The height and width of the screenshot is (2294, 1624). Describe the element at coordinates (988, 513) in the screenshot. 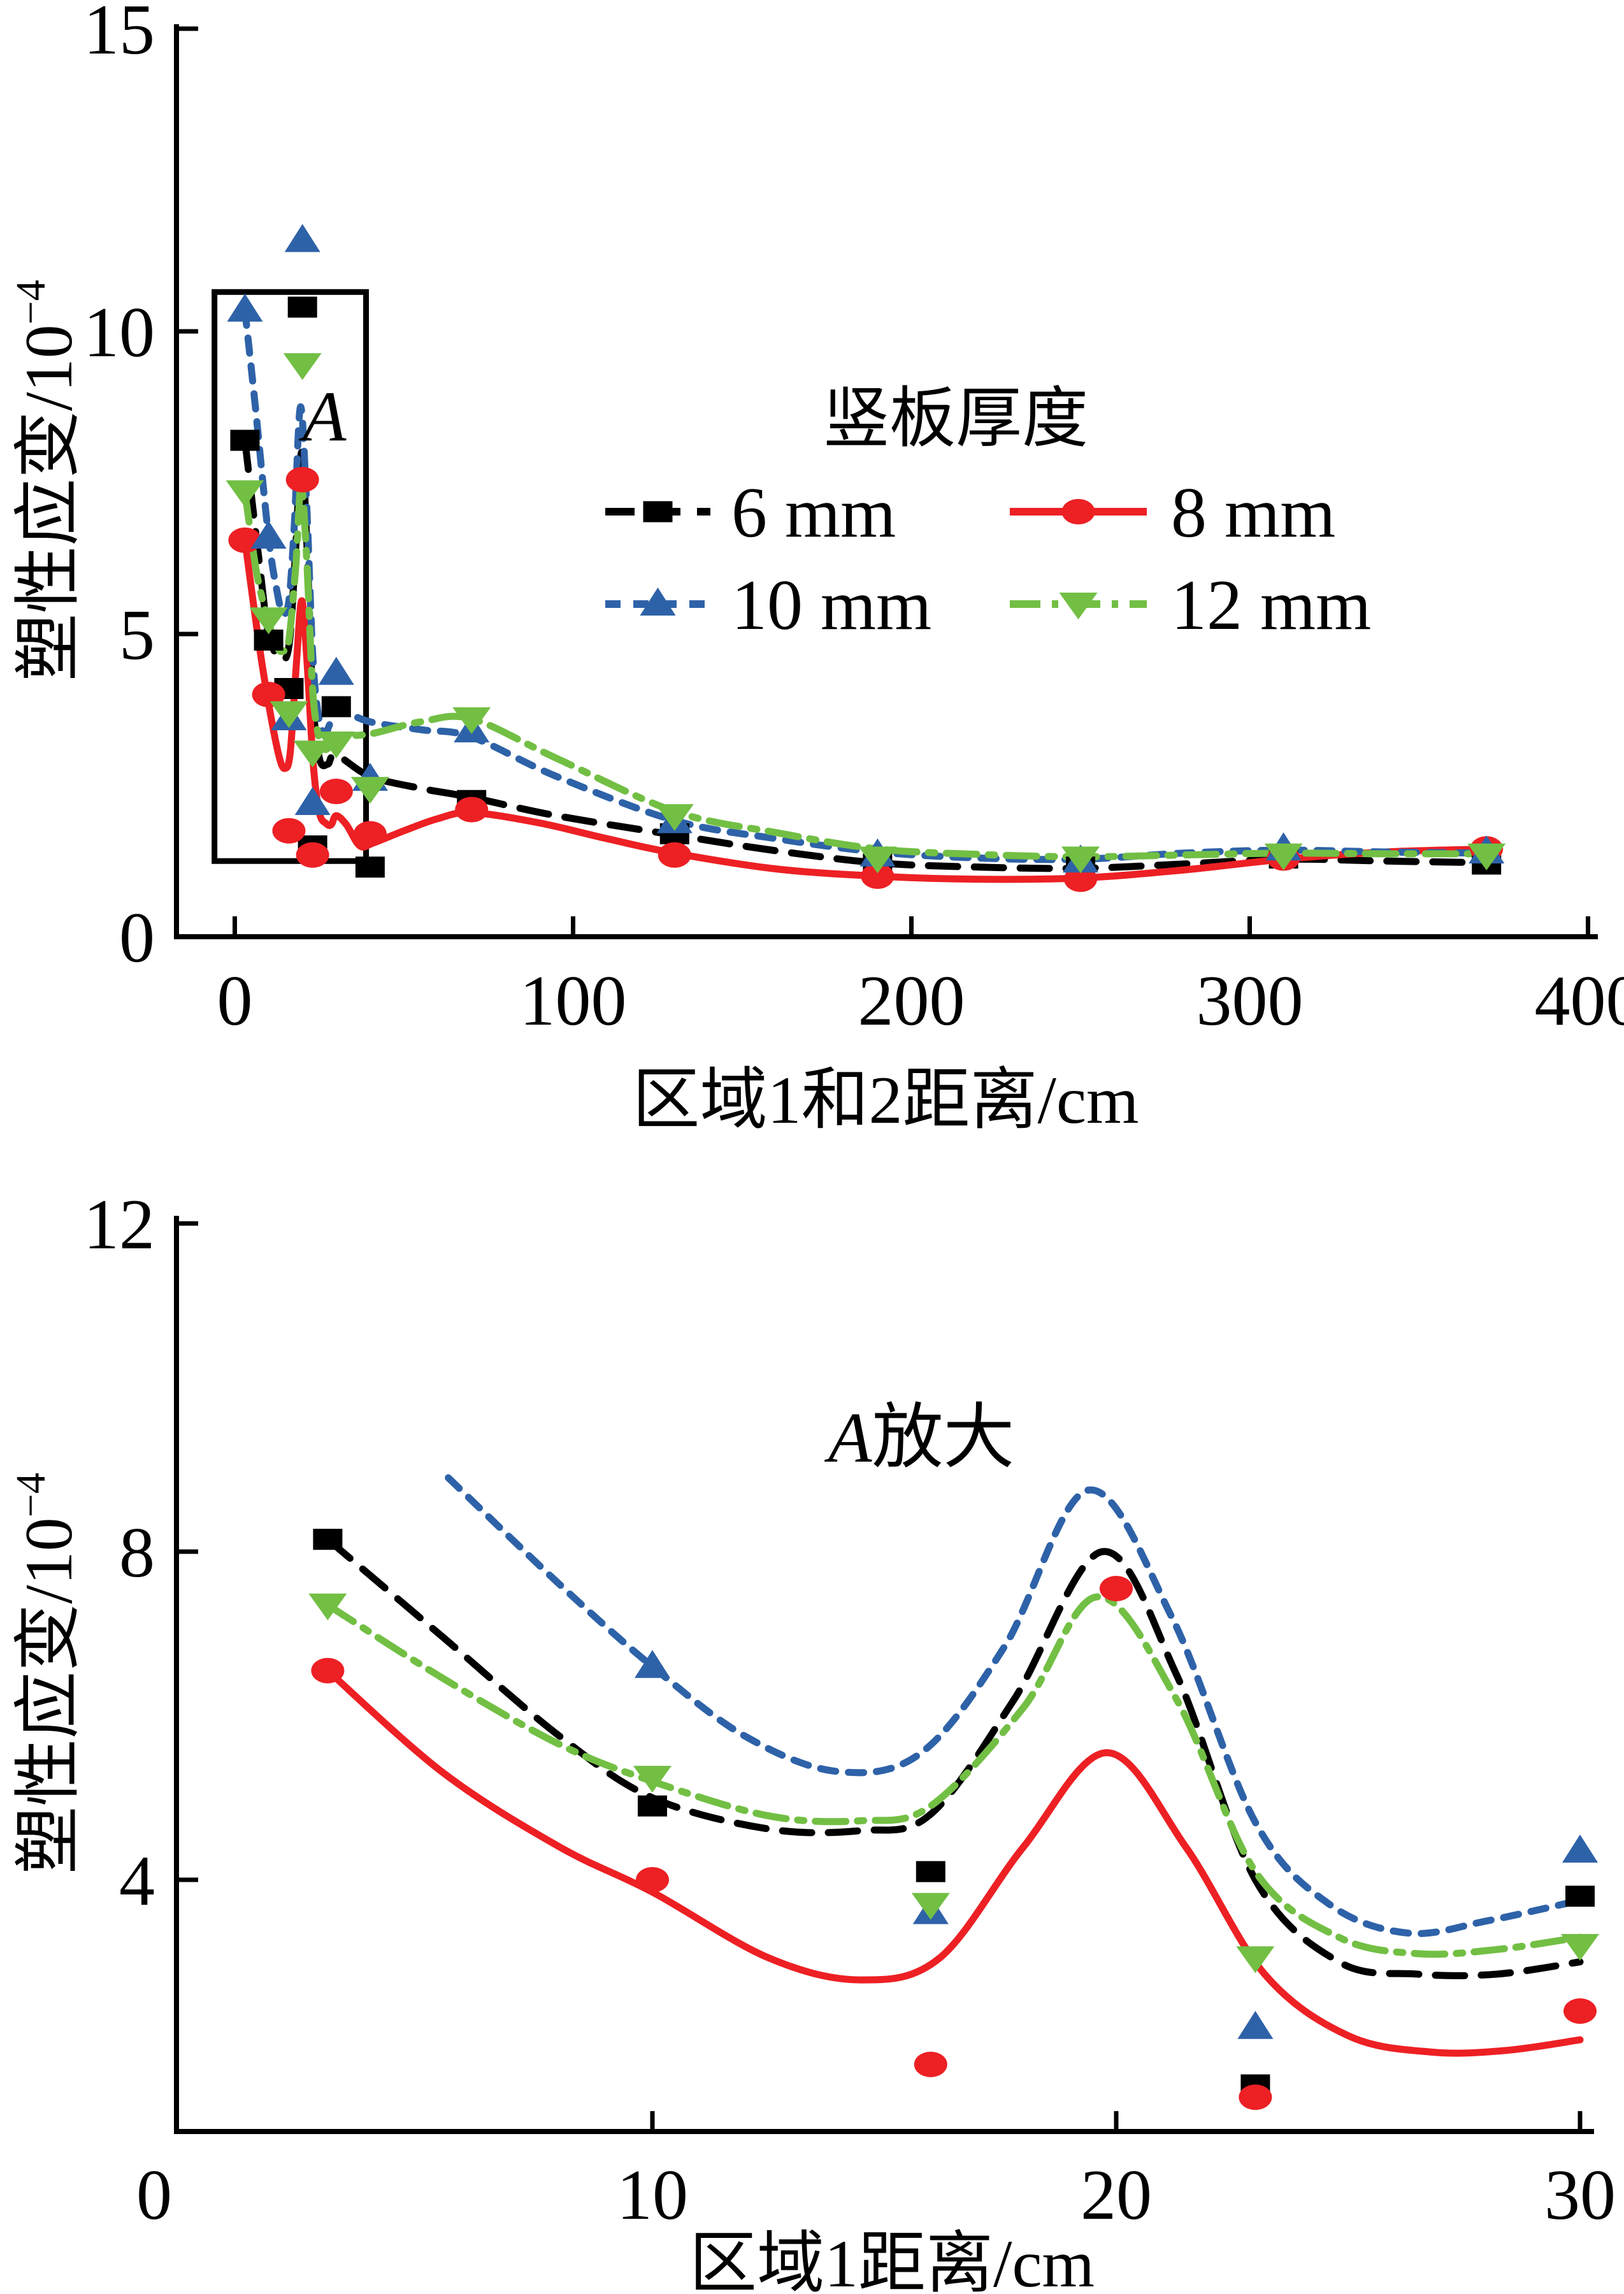

I see `legend: 竖板厚度 6 mm 8 mm 10 mm 12 mm` at that location.